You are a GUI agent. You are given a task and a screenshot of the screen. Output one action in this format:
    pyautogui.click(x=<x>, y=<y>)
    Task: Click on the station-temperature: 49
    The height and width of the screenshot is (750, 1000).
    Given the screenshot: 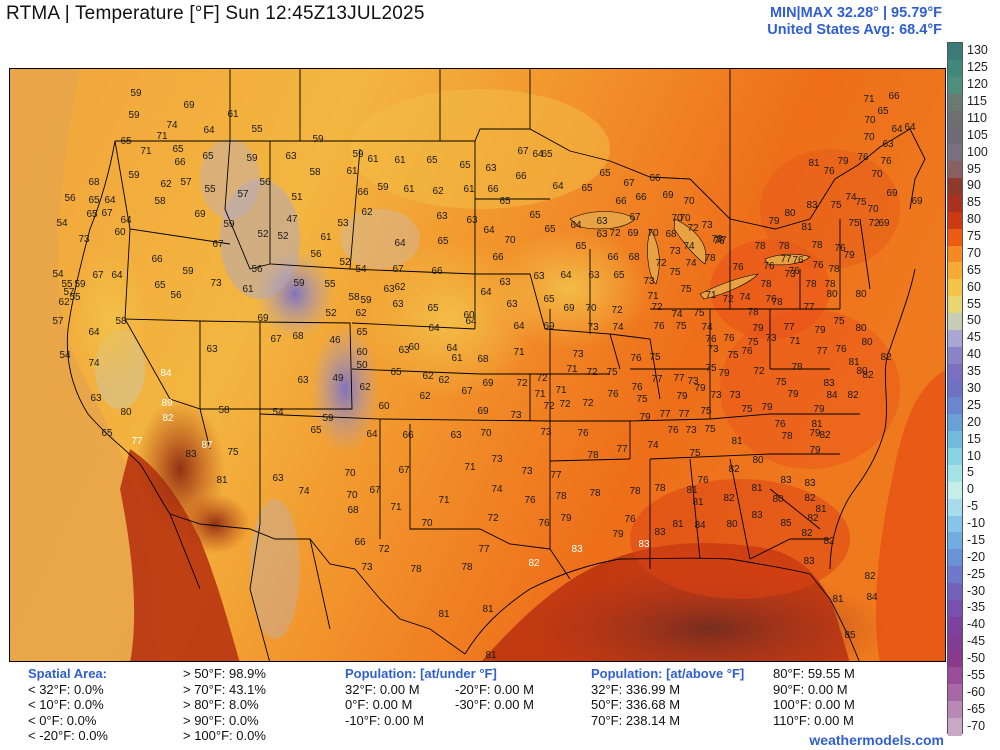 What is the action you would take?
    pyautogui.click(x=338, y=378)
    